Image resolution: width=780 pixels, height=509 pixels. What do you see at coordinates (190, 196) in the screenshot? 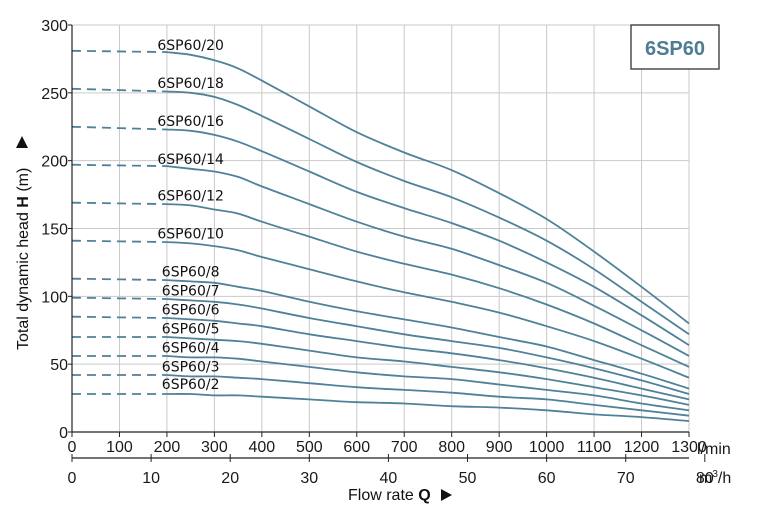
I see `curve-label-4: 6SP60/12` at bounding box center [190, 196].